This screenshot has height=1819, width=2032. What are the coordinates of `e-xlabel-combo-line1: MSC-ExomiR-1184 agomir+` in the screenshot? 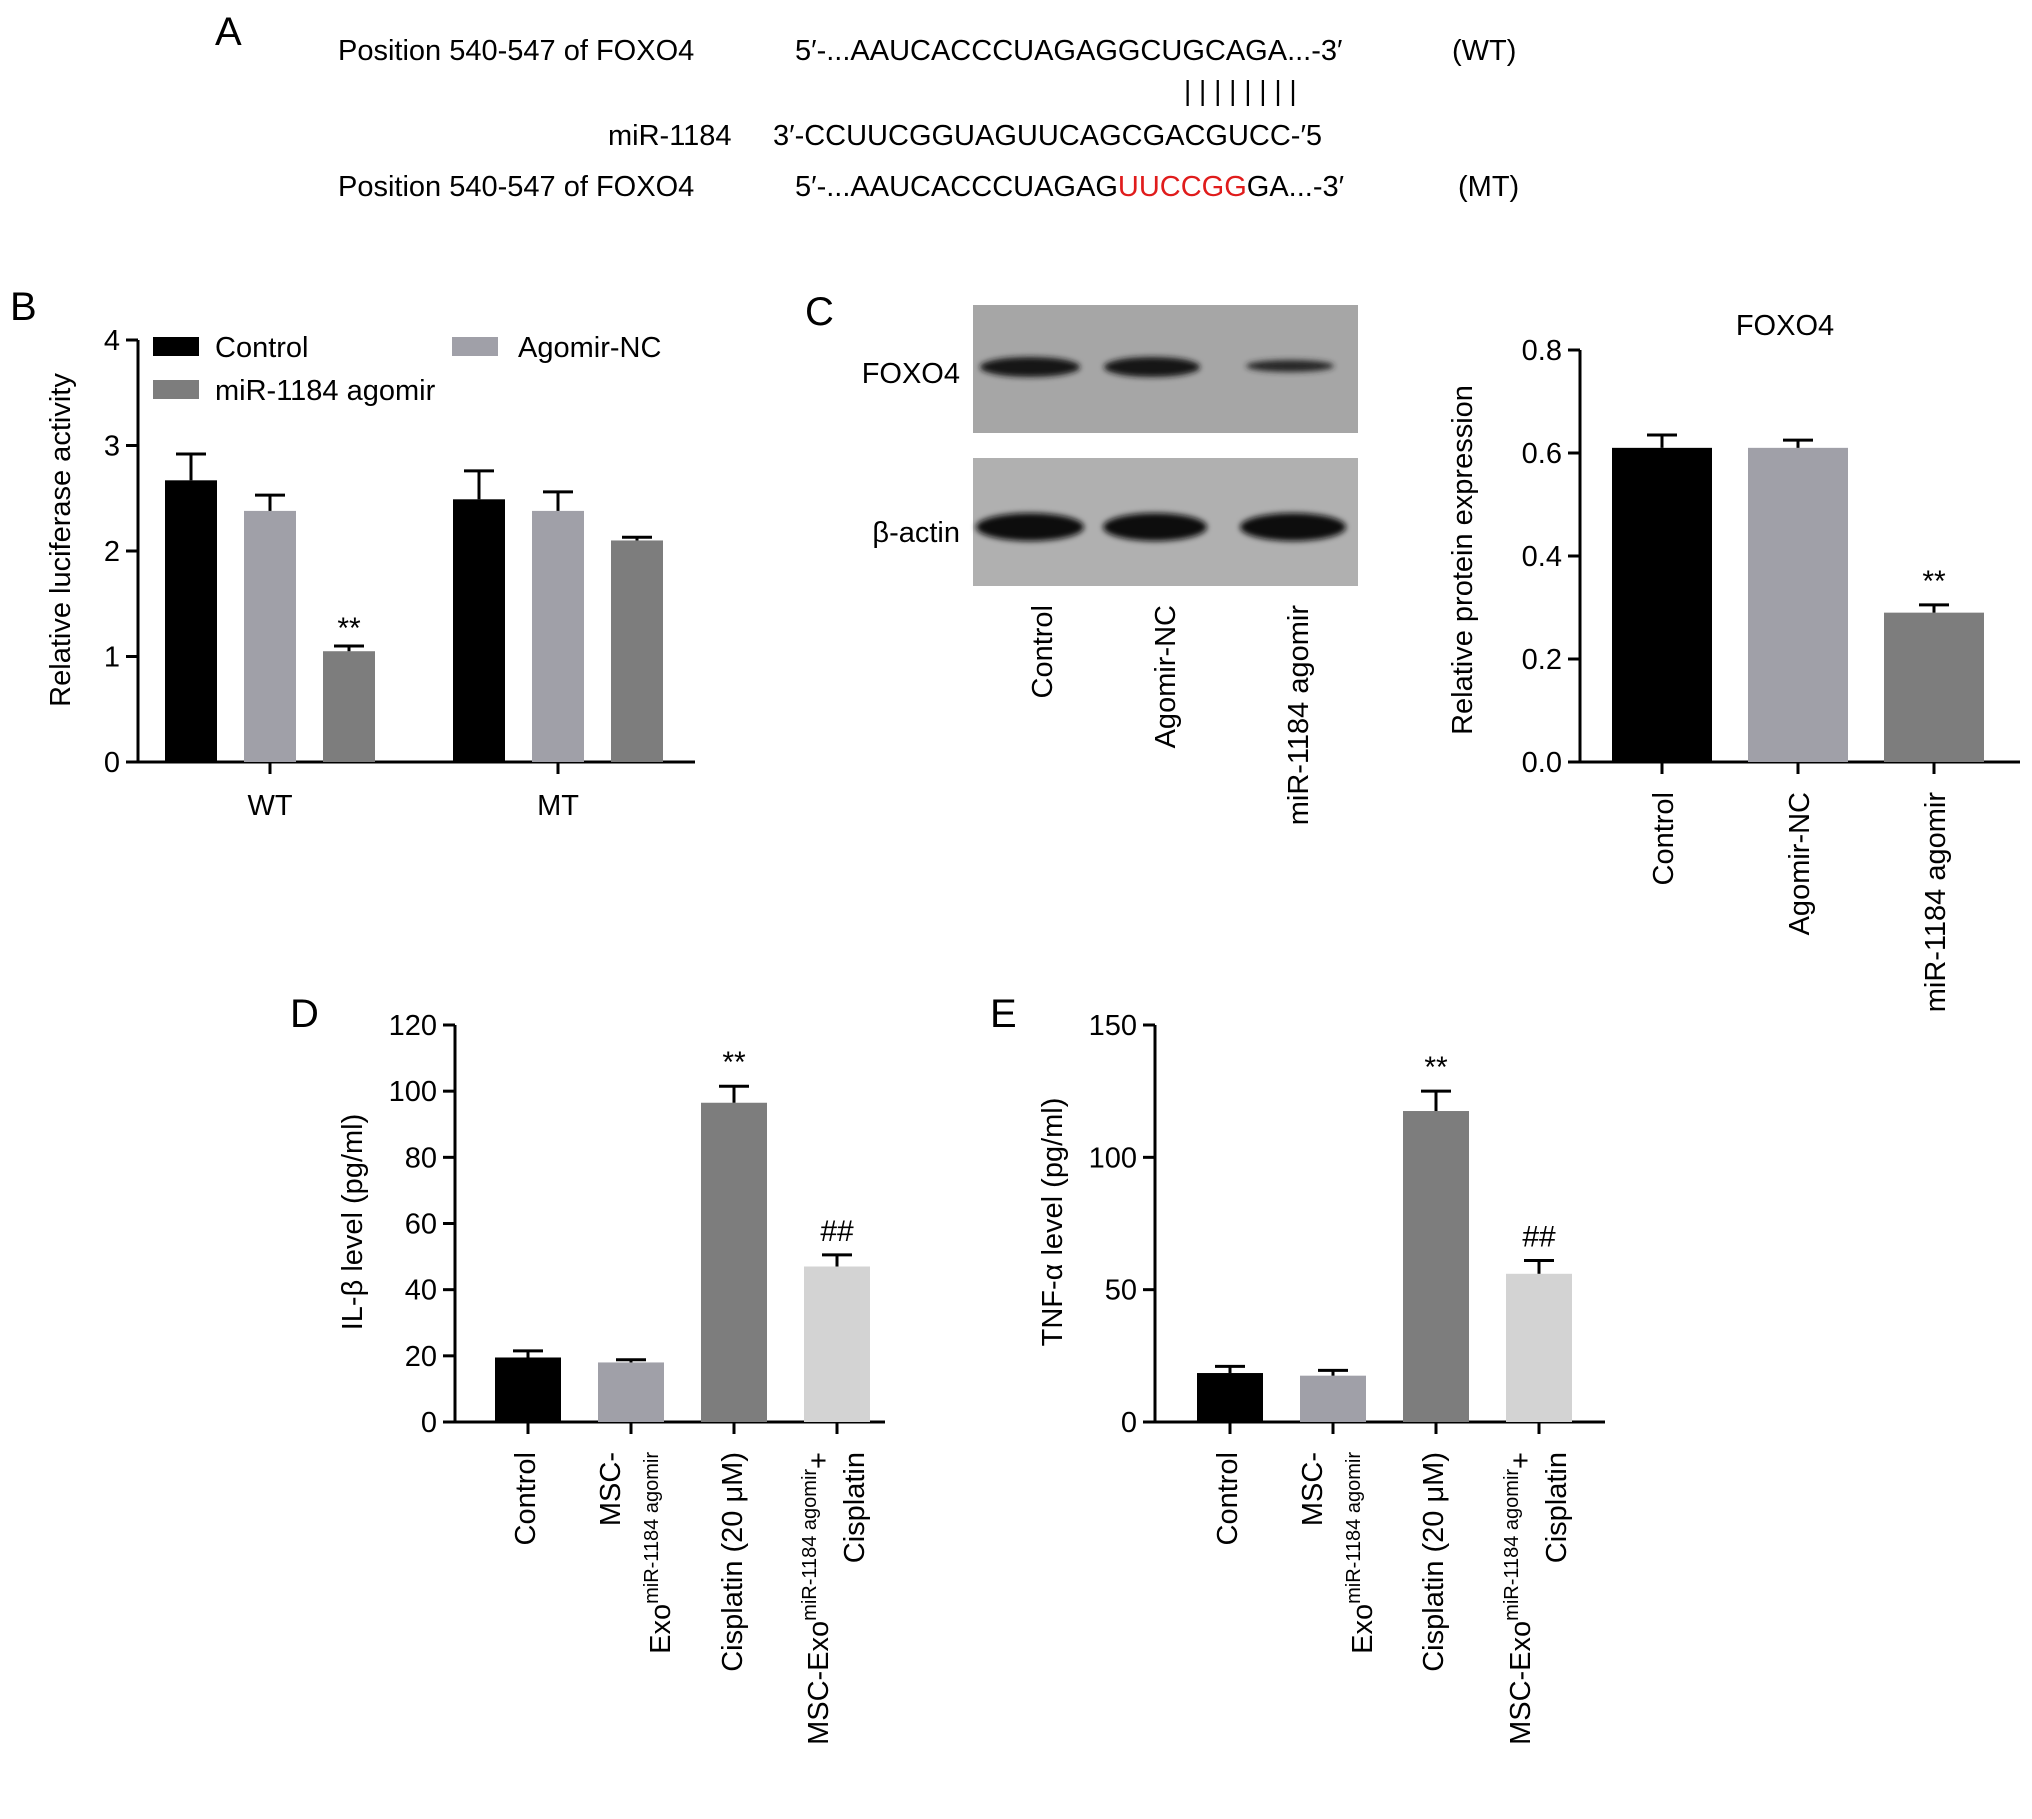 It's located at (1519, 1598).